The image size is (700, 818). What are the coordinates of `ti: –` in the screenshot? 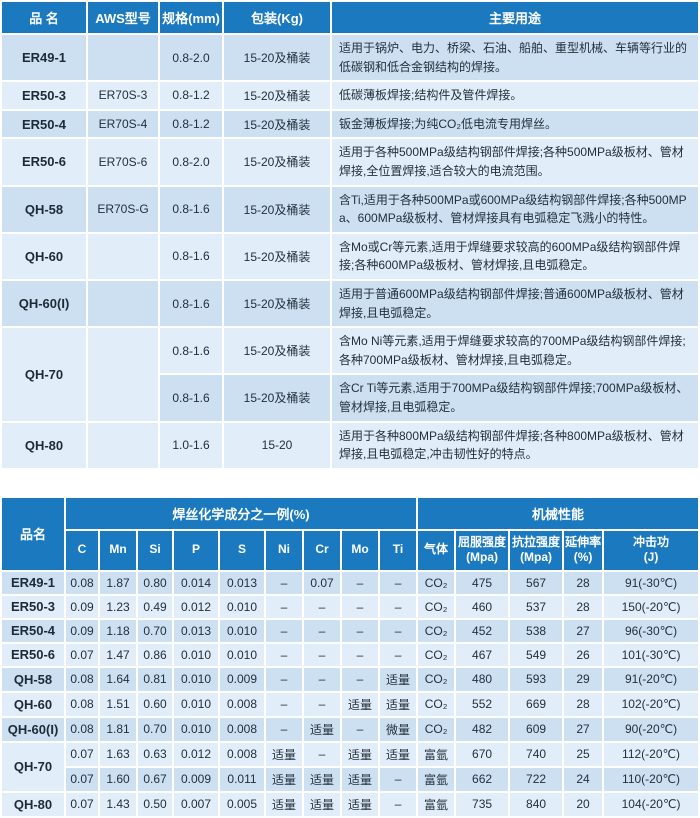 It's located at (398, 779).